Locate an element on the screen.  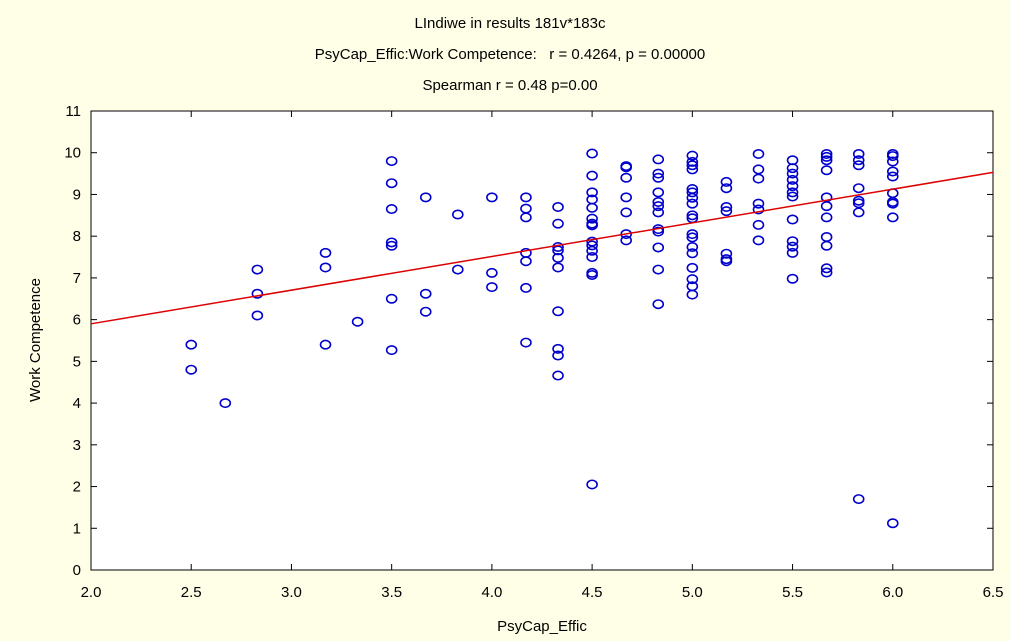
y-tick-label: 0 is located at coordinates (77, 570).